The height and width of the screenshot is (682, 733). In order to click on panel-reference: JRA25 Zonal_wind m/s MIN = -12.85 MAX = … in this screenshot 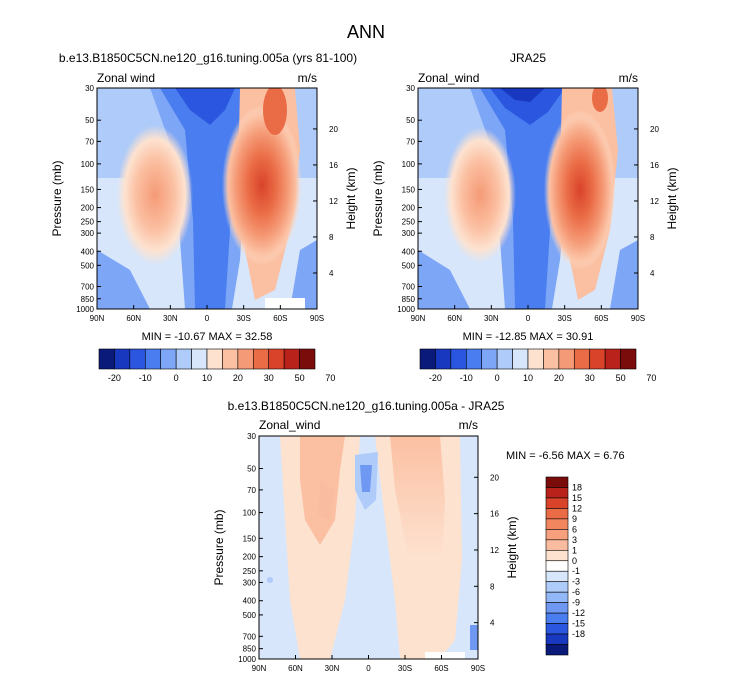, I will do `click(528, 197)`.